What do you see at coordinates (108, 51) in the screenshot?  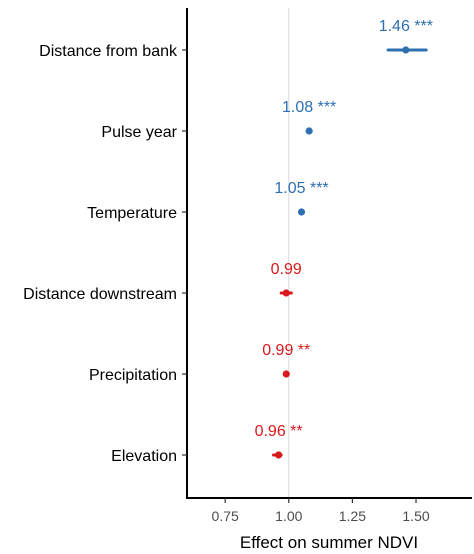 I see `category-label: Distance from bank` at bounding box center [108, 51].